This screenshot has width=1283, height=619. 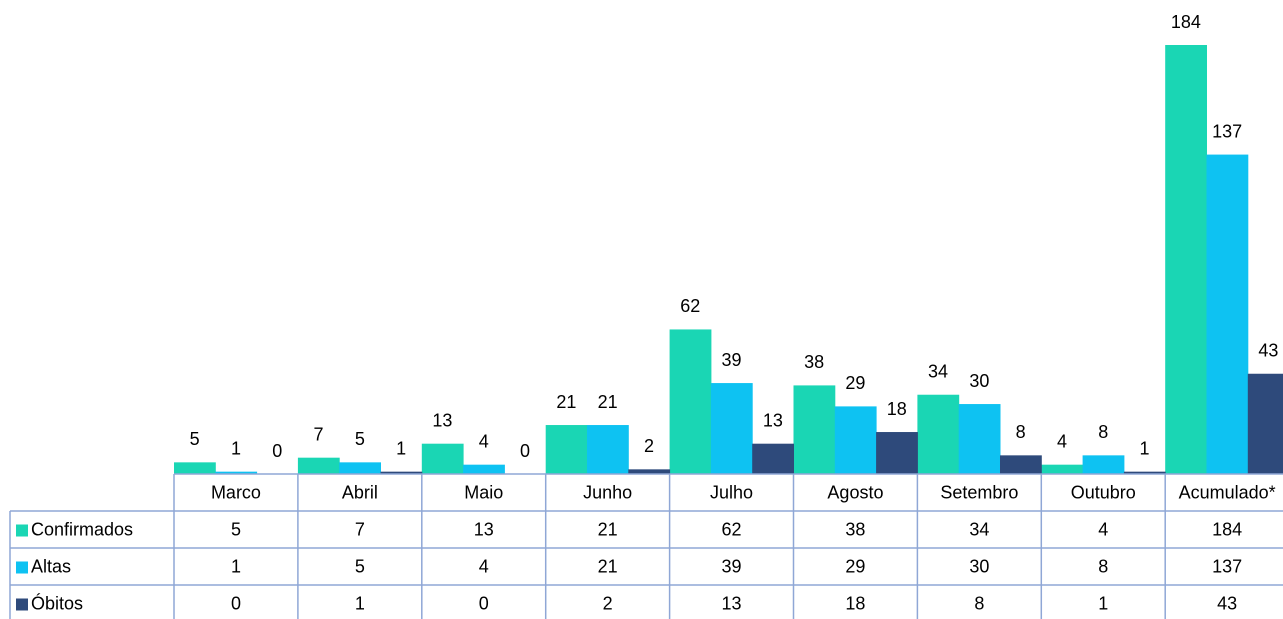 What do you see at coordinates (1268, 350) in the screenshot?
I see `bar-value-label: 43` at bounding box center [1268, 350].